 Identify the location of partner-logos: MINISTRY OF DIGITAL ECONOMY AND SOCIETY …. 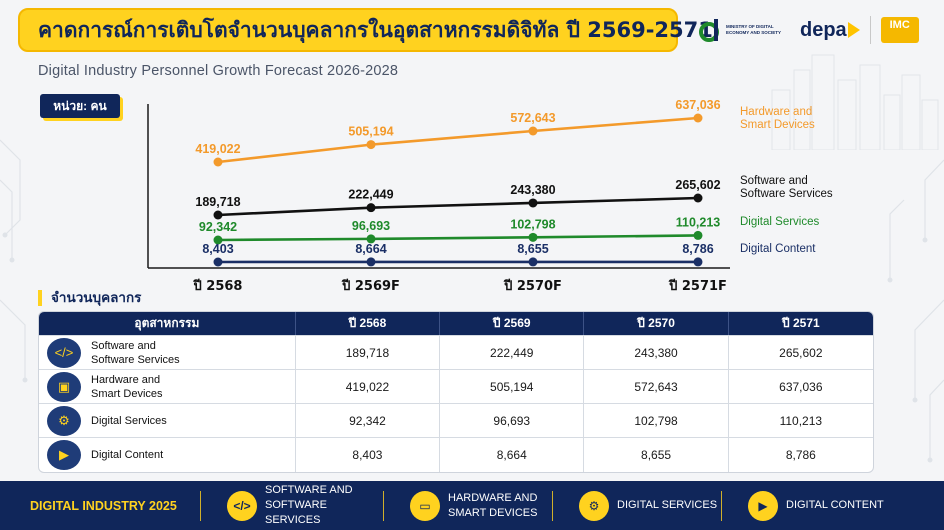
(818, 30).